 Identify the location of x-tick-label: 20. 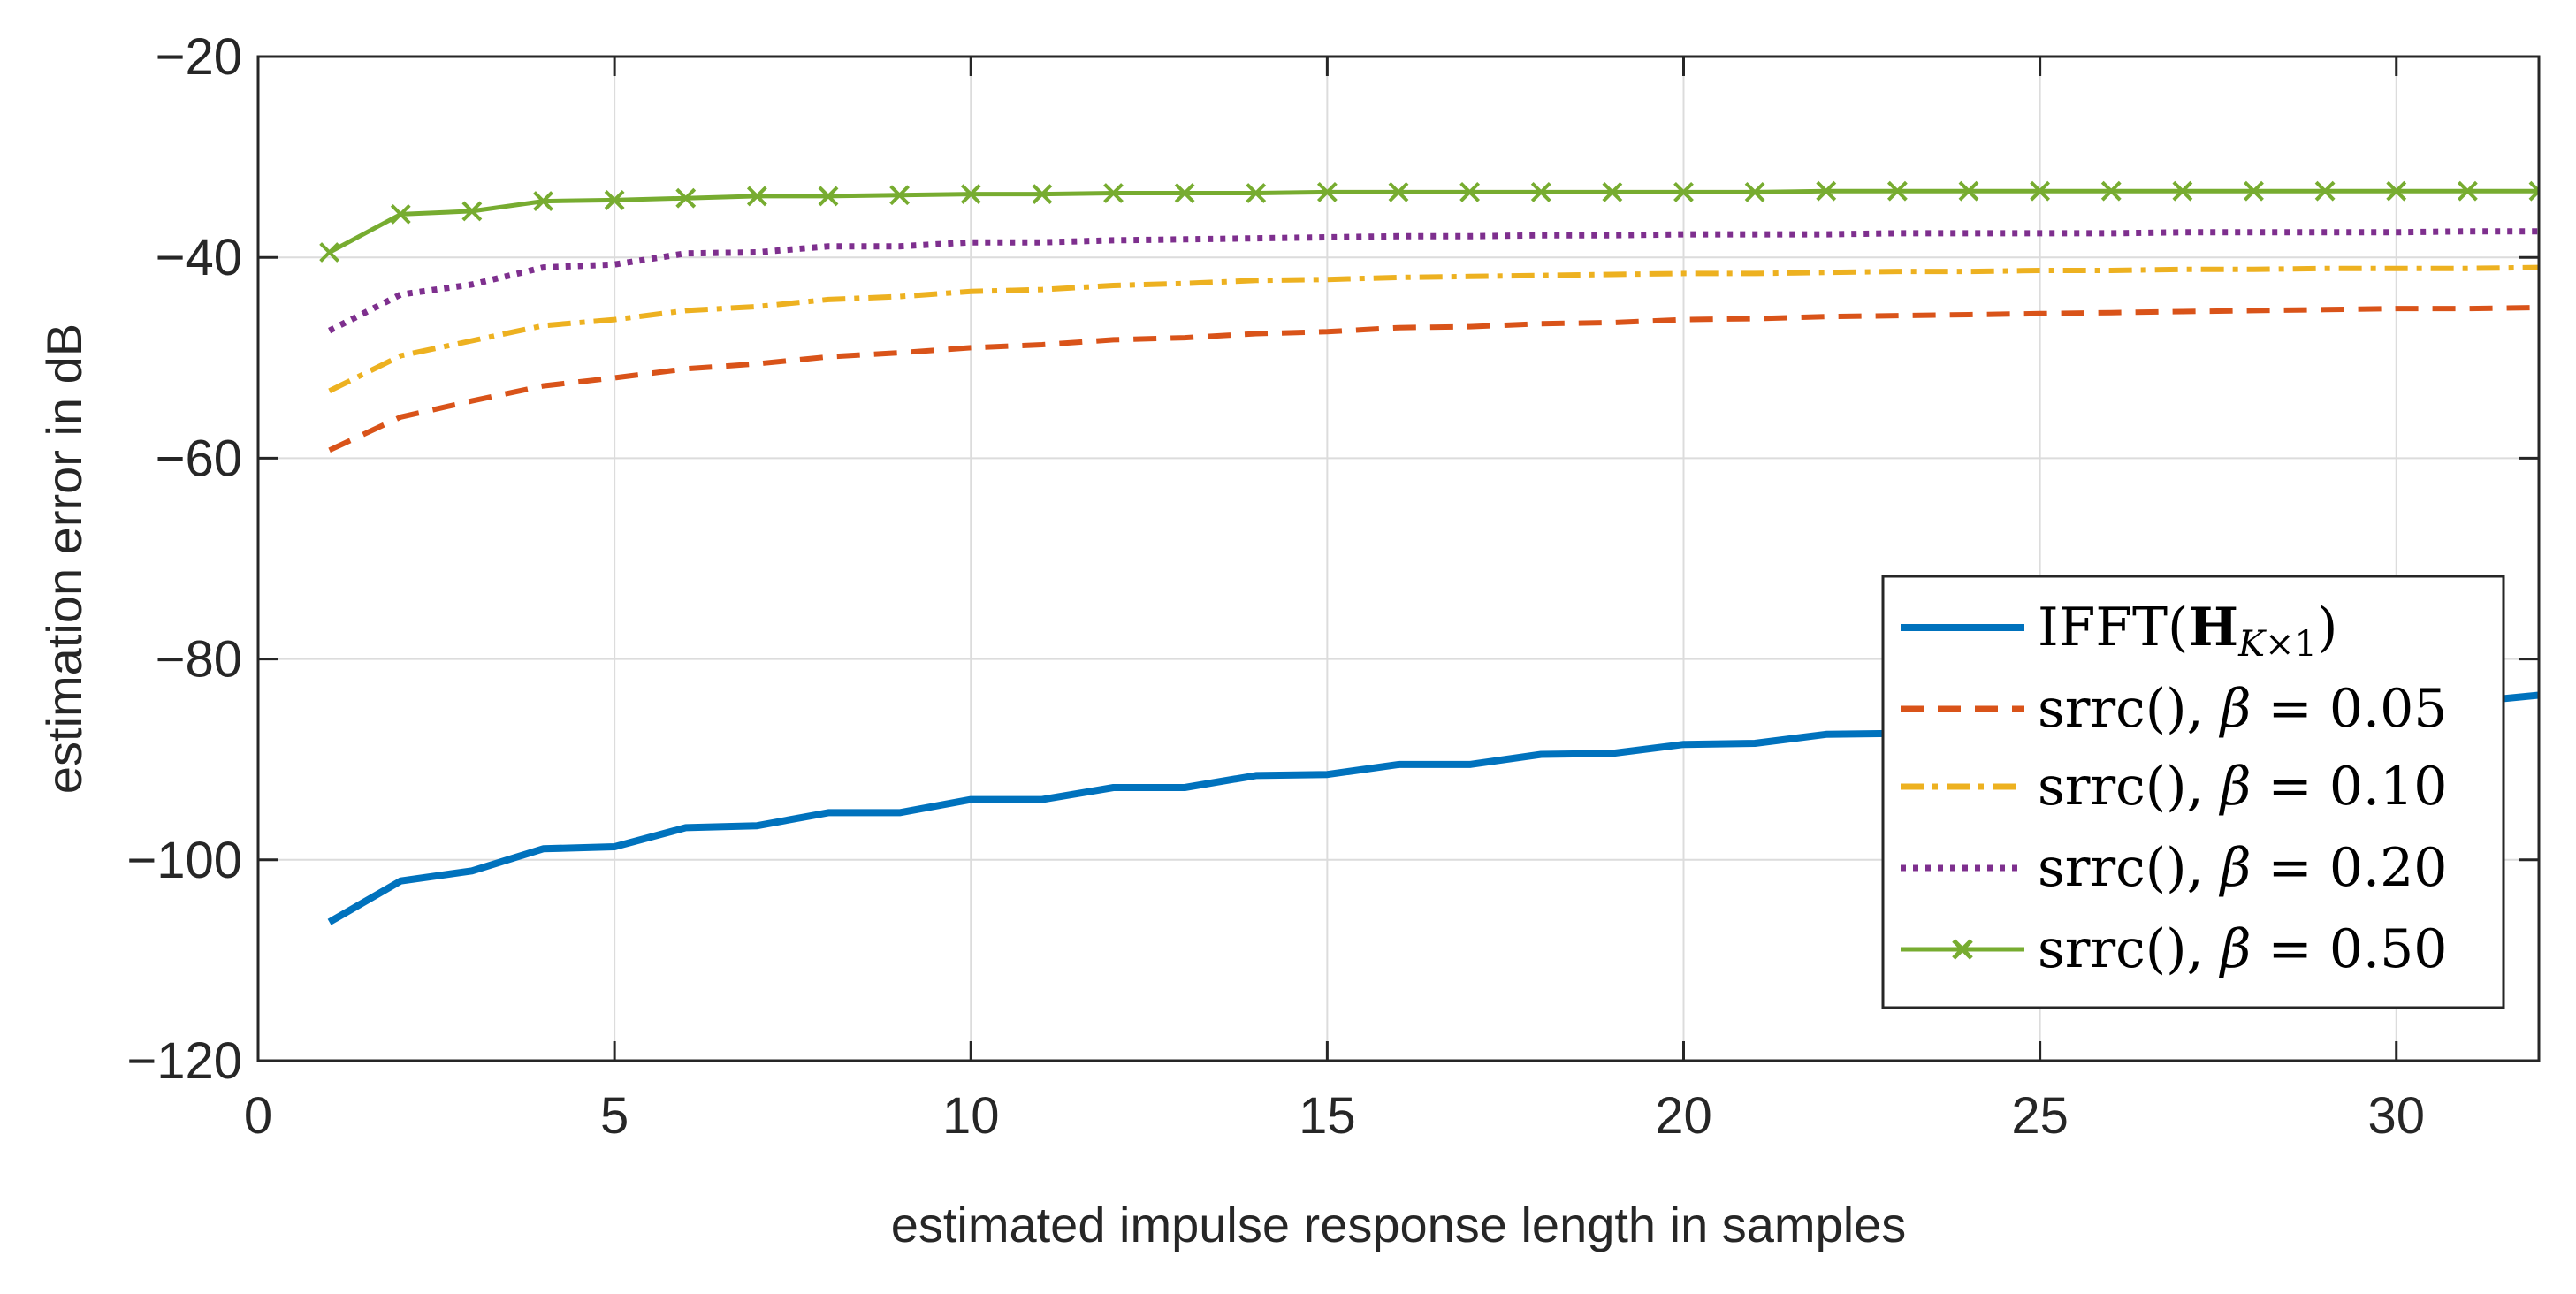
(1683, 1116).